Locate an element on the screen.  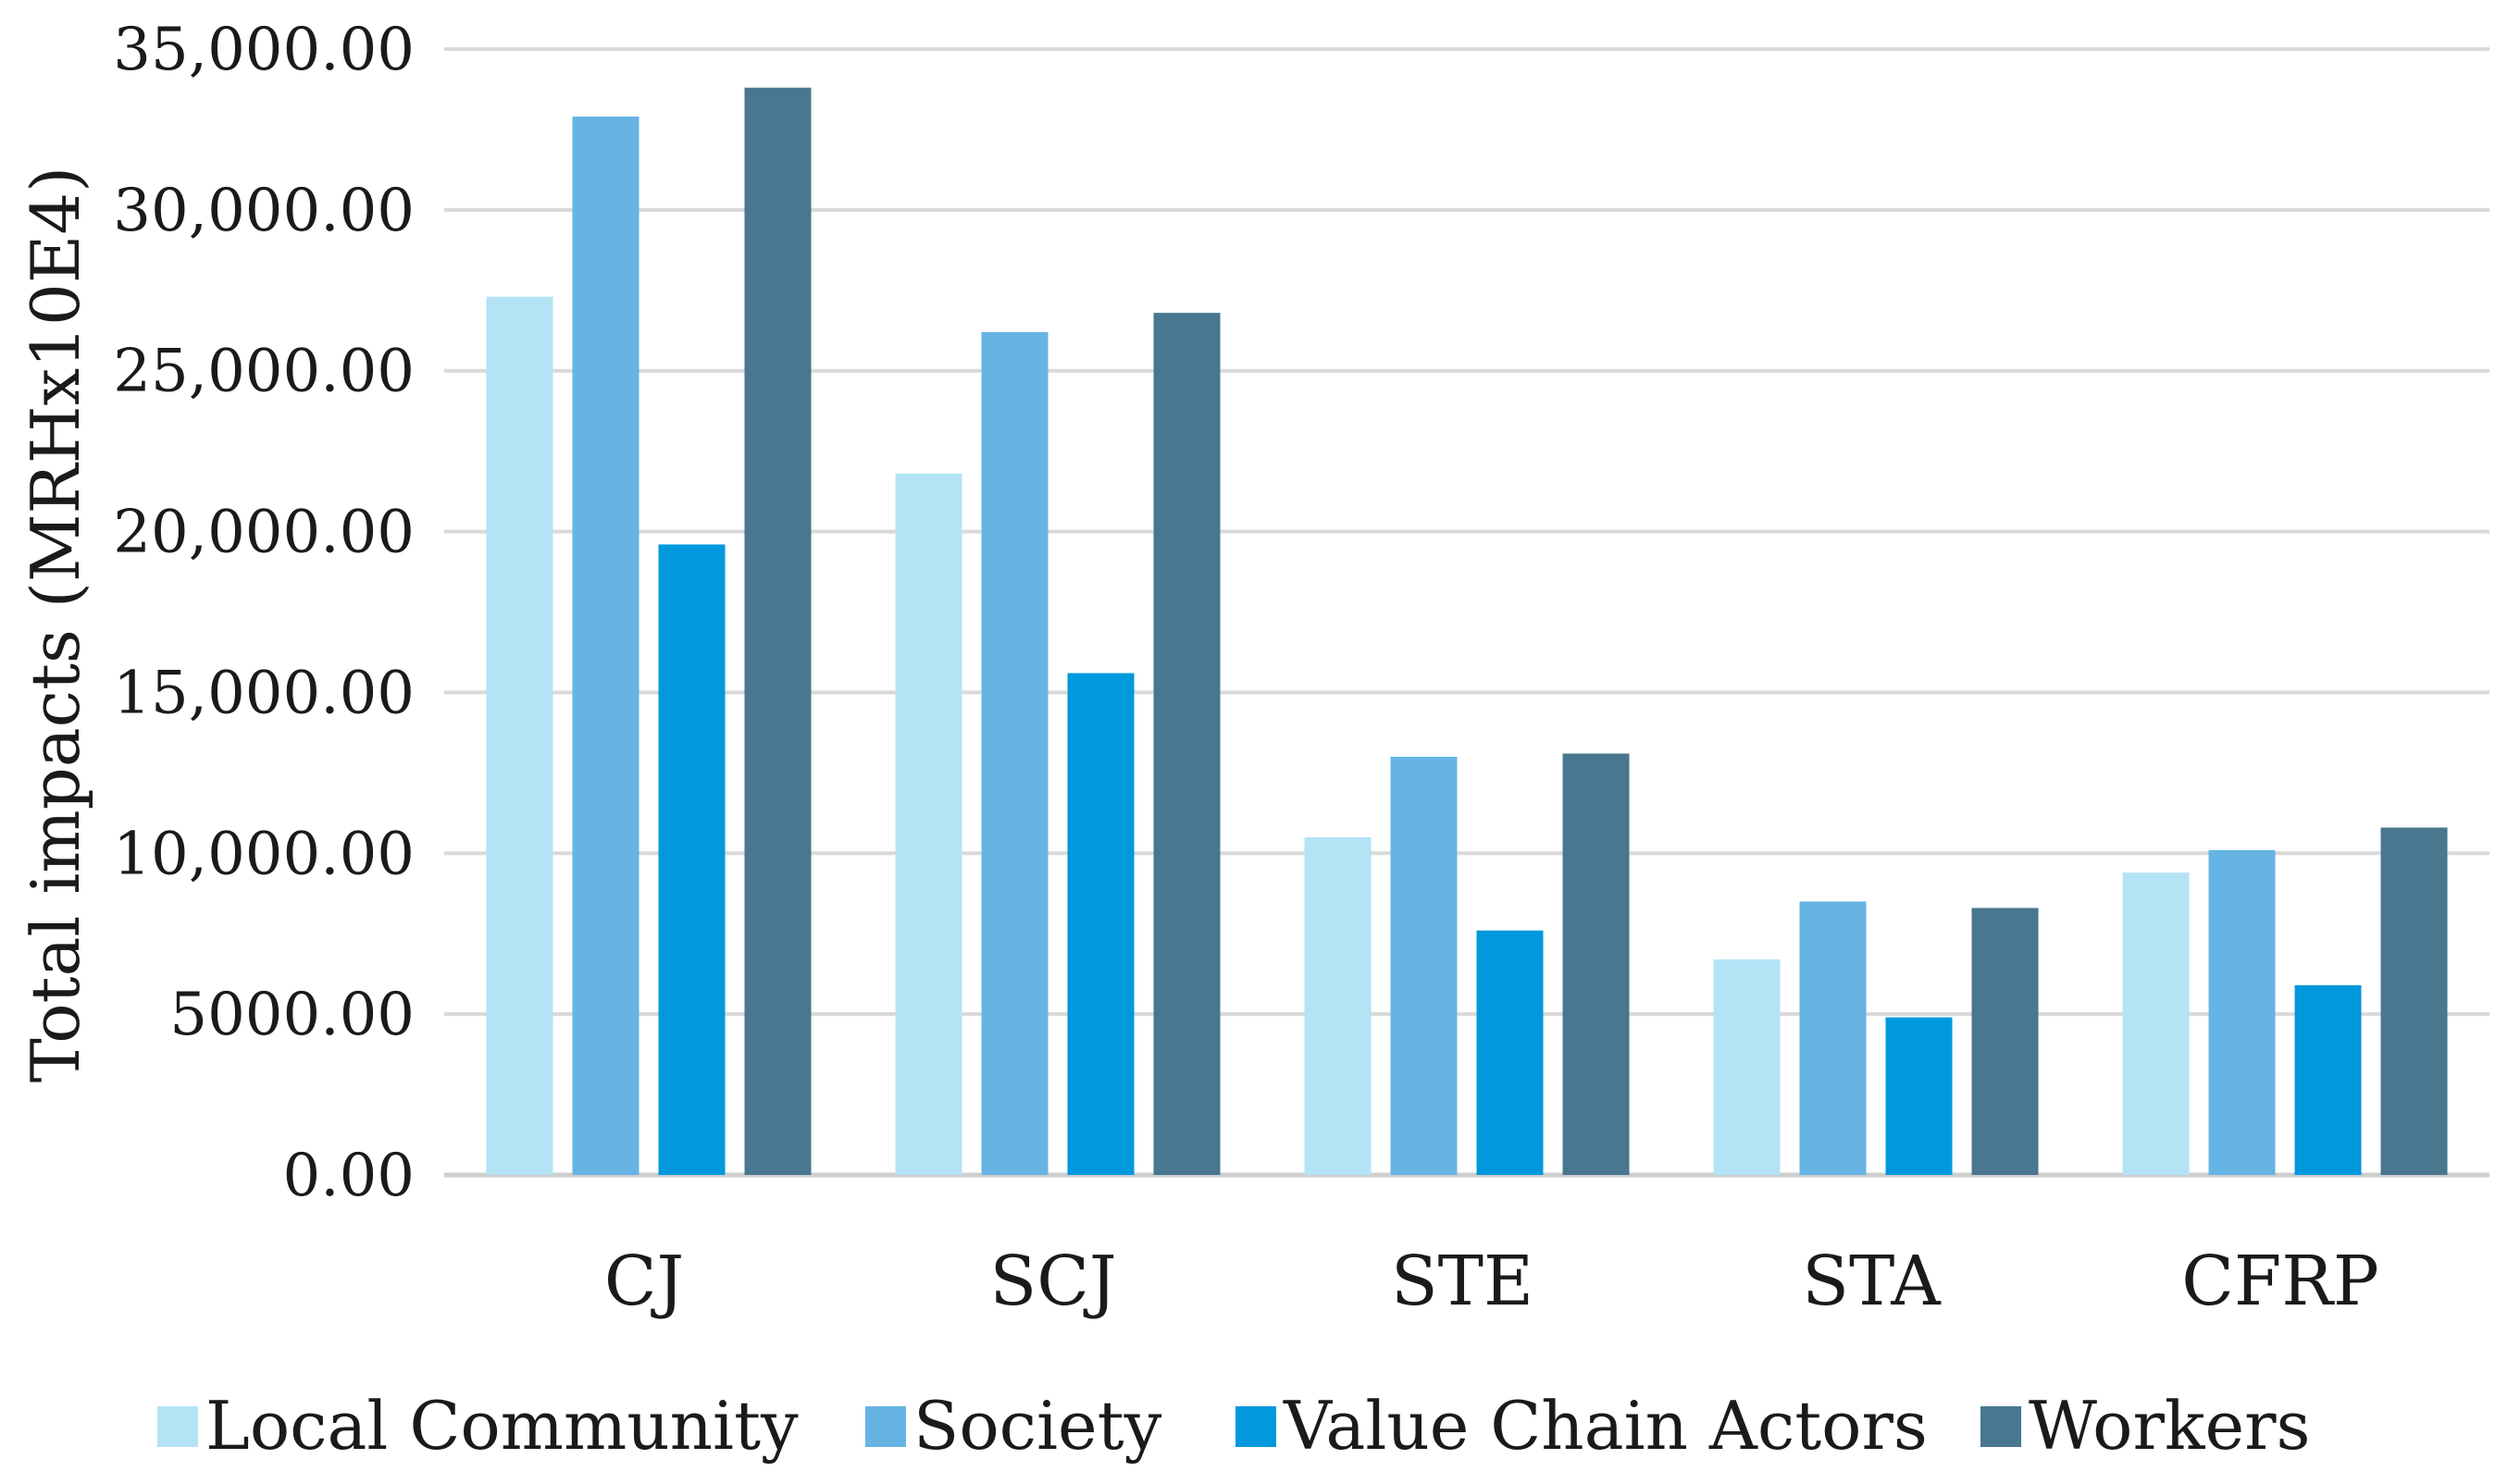
bar-cfrp-workers is located at coordinates (2414, 1001).